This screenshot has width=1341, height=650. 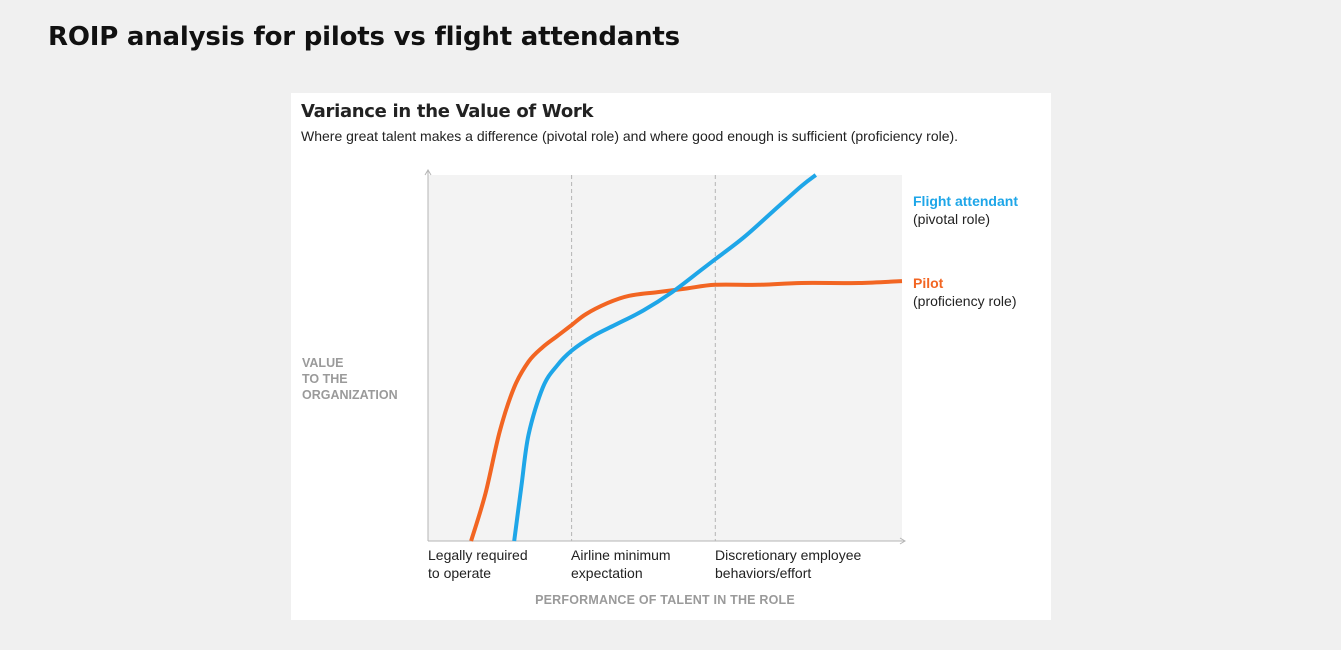 I want to click on x-axis-label: PERFORMANCE OF TALENT IN THE ROLE, so click(x=665, y=600).